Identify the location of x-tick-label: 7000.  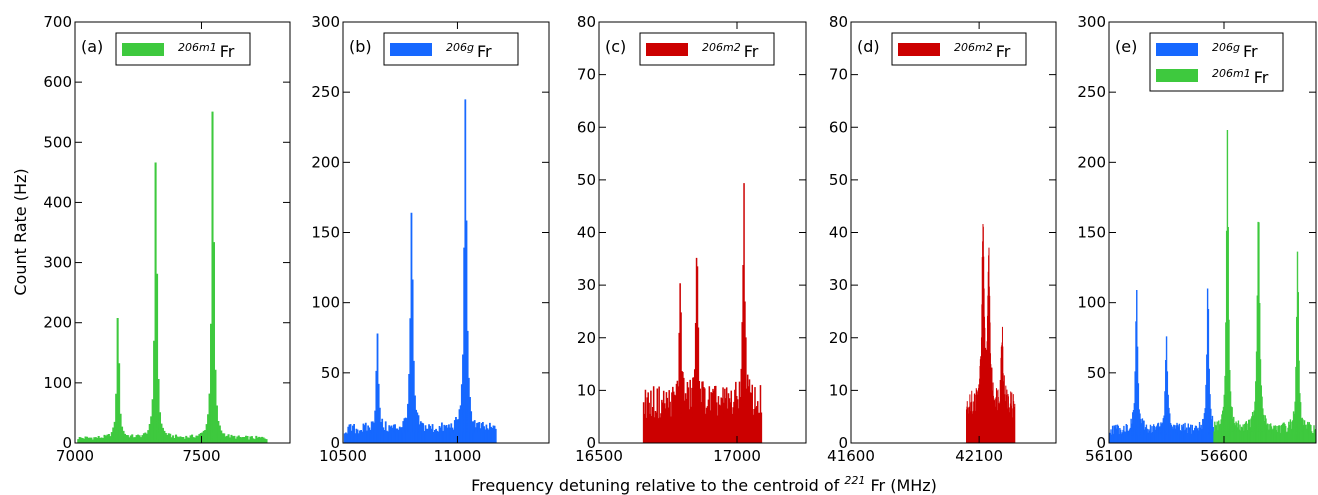
(75, 456).